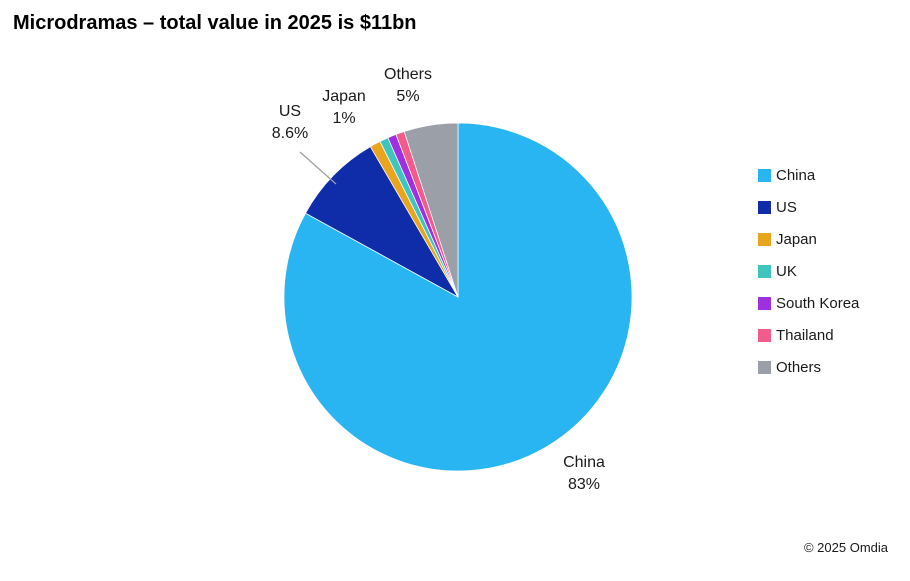 The width and height of the screenshot is (910, 581). What do you see at coordinates (344, 108) in the screenshot?
I see `data-label-japan: Japan 1%` at bounding box center [344, 108].